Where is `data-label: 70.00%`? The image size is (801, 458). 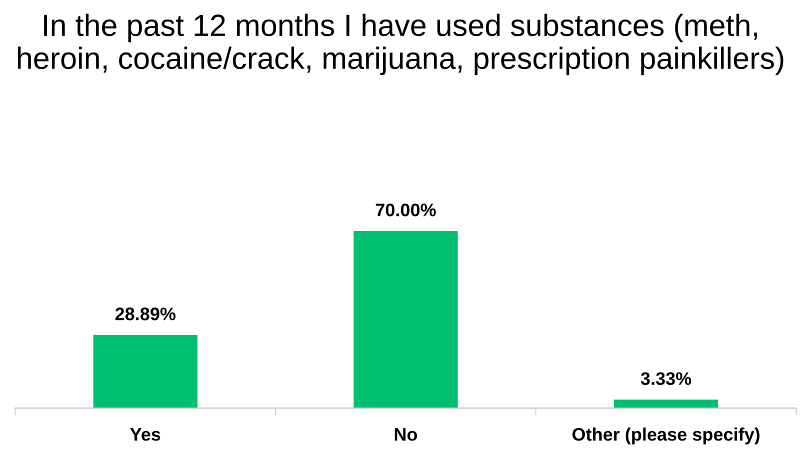
data-label: 70.00% is located at coordinates (406, 210).